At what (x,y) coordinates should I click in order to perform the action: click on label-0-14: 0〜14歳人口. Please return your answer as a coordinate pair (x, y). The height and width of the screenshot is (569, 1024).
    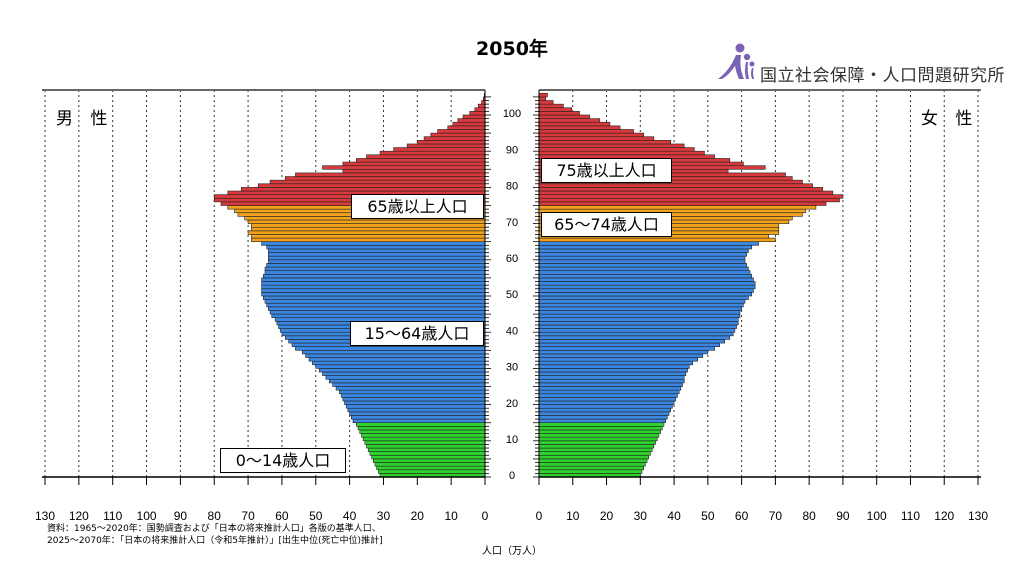
    Looking at the image, I should click on (283, 460).